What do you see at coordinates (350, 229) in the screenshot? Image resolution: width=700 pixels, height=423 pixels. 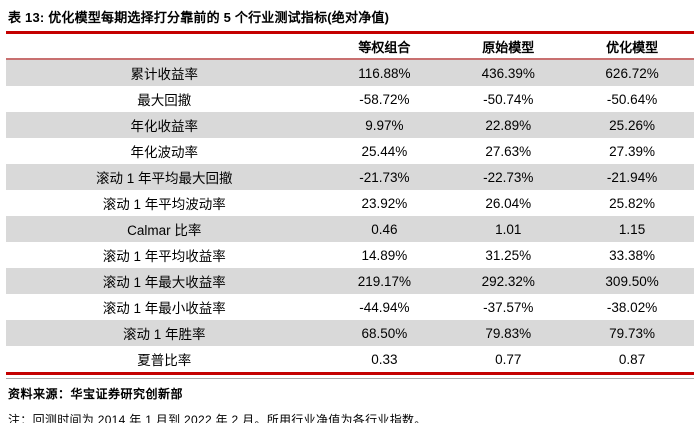 I see `table-row: Calmar 比率 0.46 1.01 1.15` at bounding box center [350, 229].